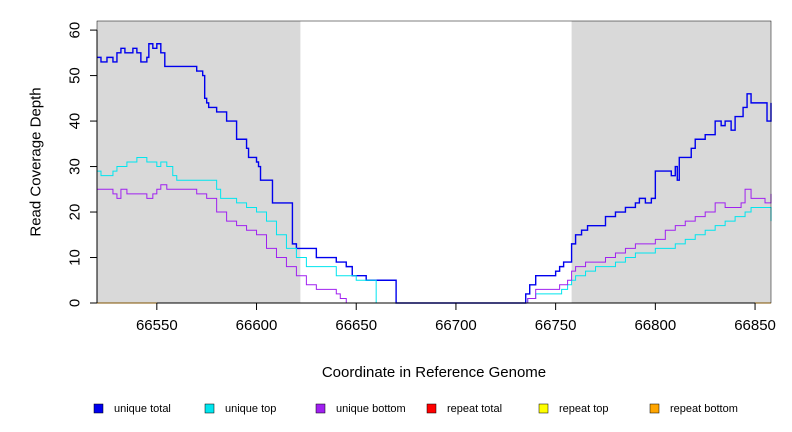 Image resolution: width=792 pixels, height=432 pixels. I want to click on y-tick-label: 20, so click(75, 212).